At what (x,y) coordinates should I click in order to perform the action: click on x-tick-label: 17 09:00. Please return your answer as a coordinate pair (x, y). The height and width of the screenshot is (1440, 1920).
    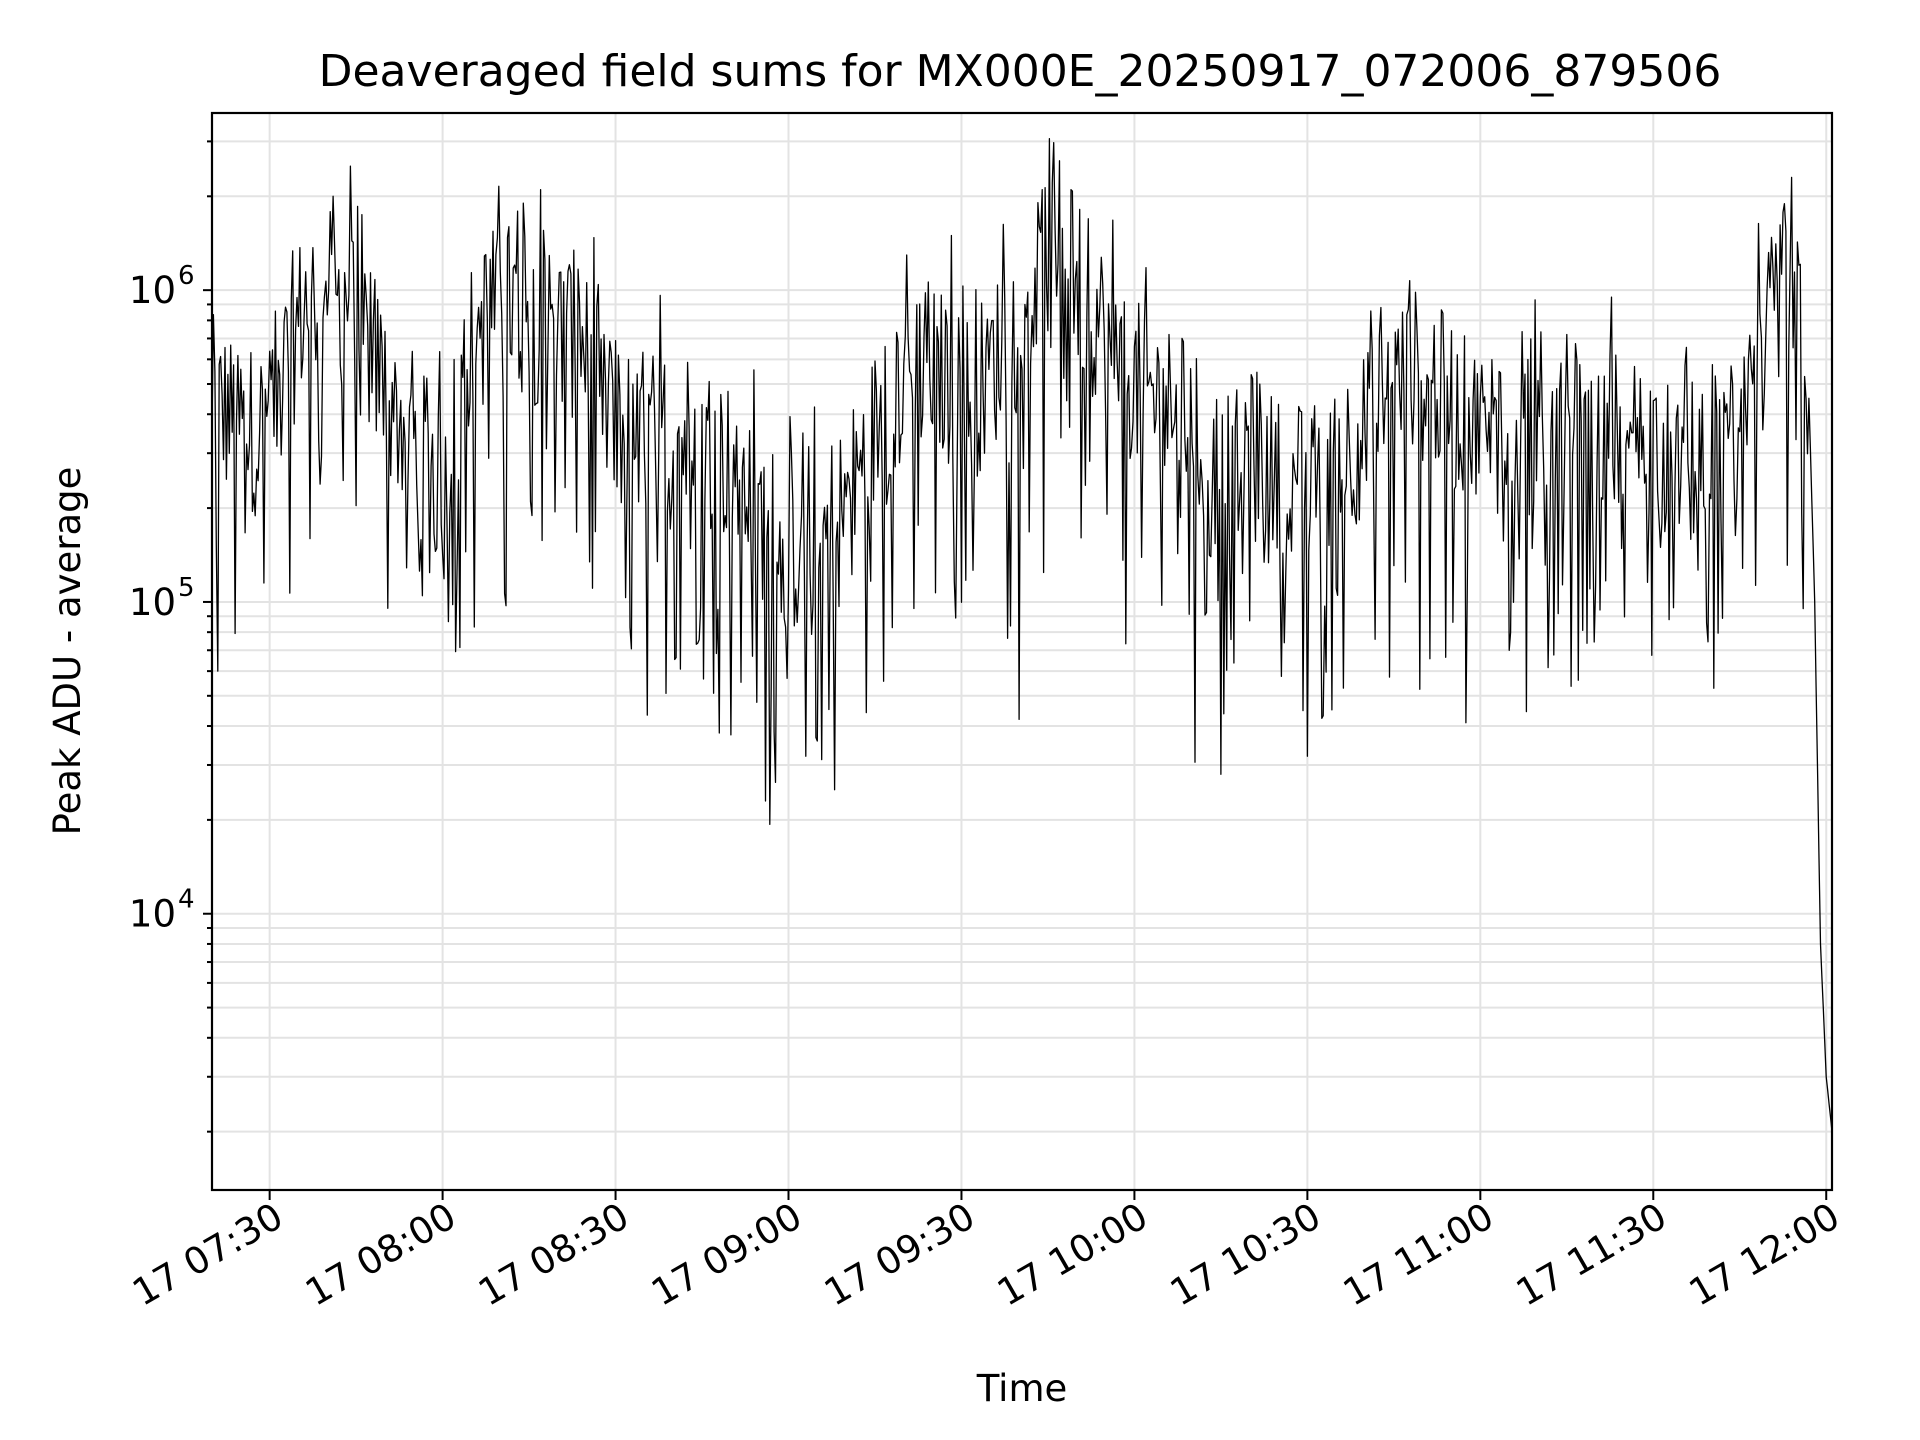
    Looking at the image, I should click on (726, 1255).